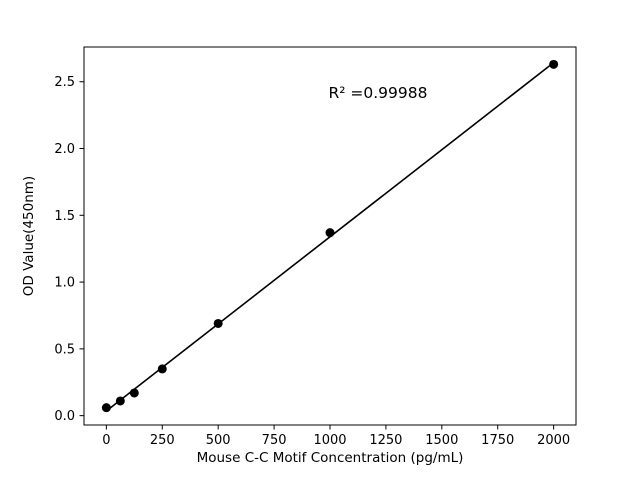  Describe the element at coordinates (378, 93) in the screenshot. I see `r-squared-annotation: R² =0.99988` at that location.